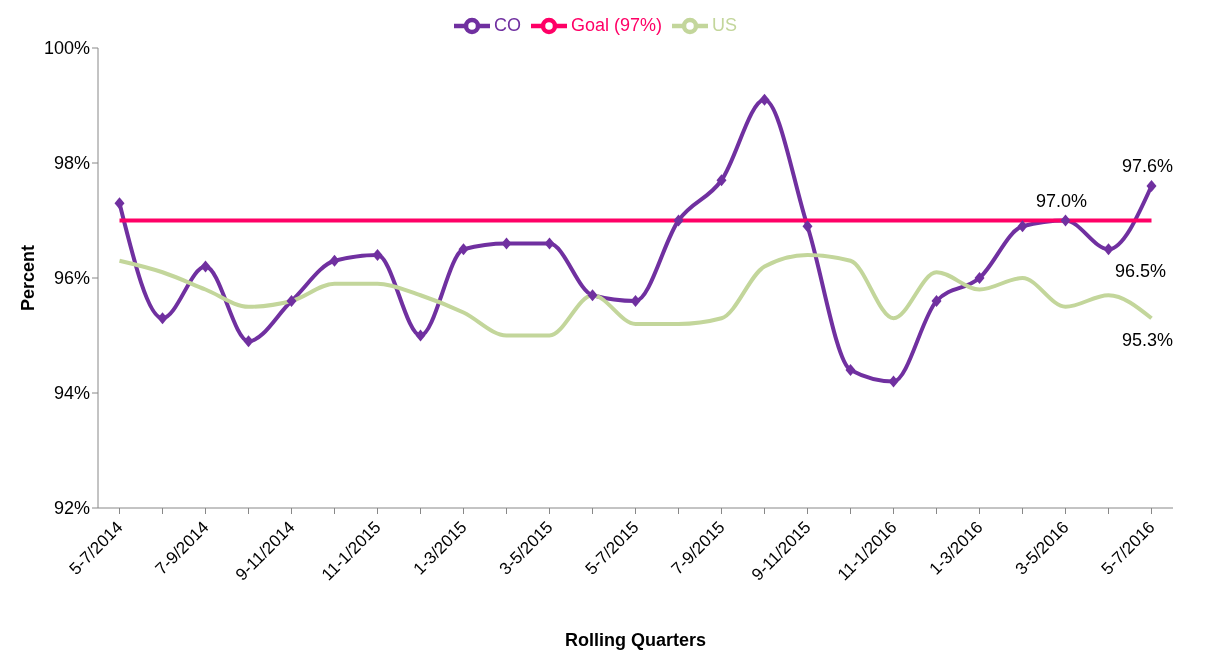 The image size is (1228, 668). I want to click on legend-label: Goal (97%), so click(616, 24).